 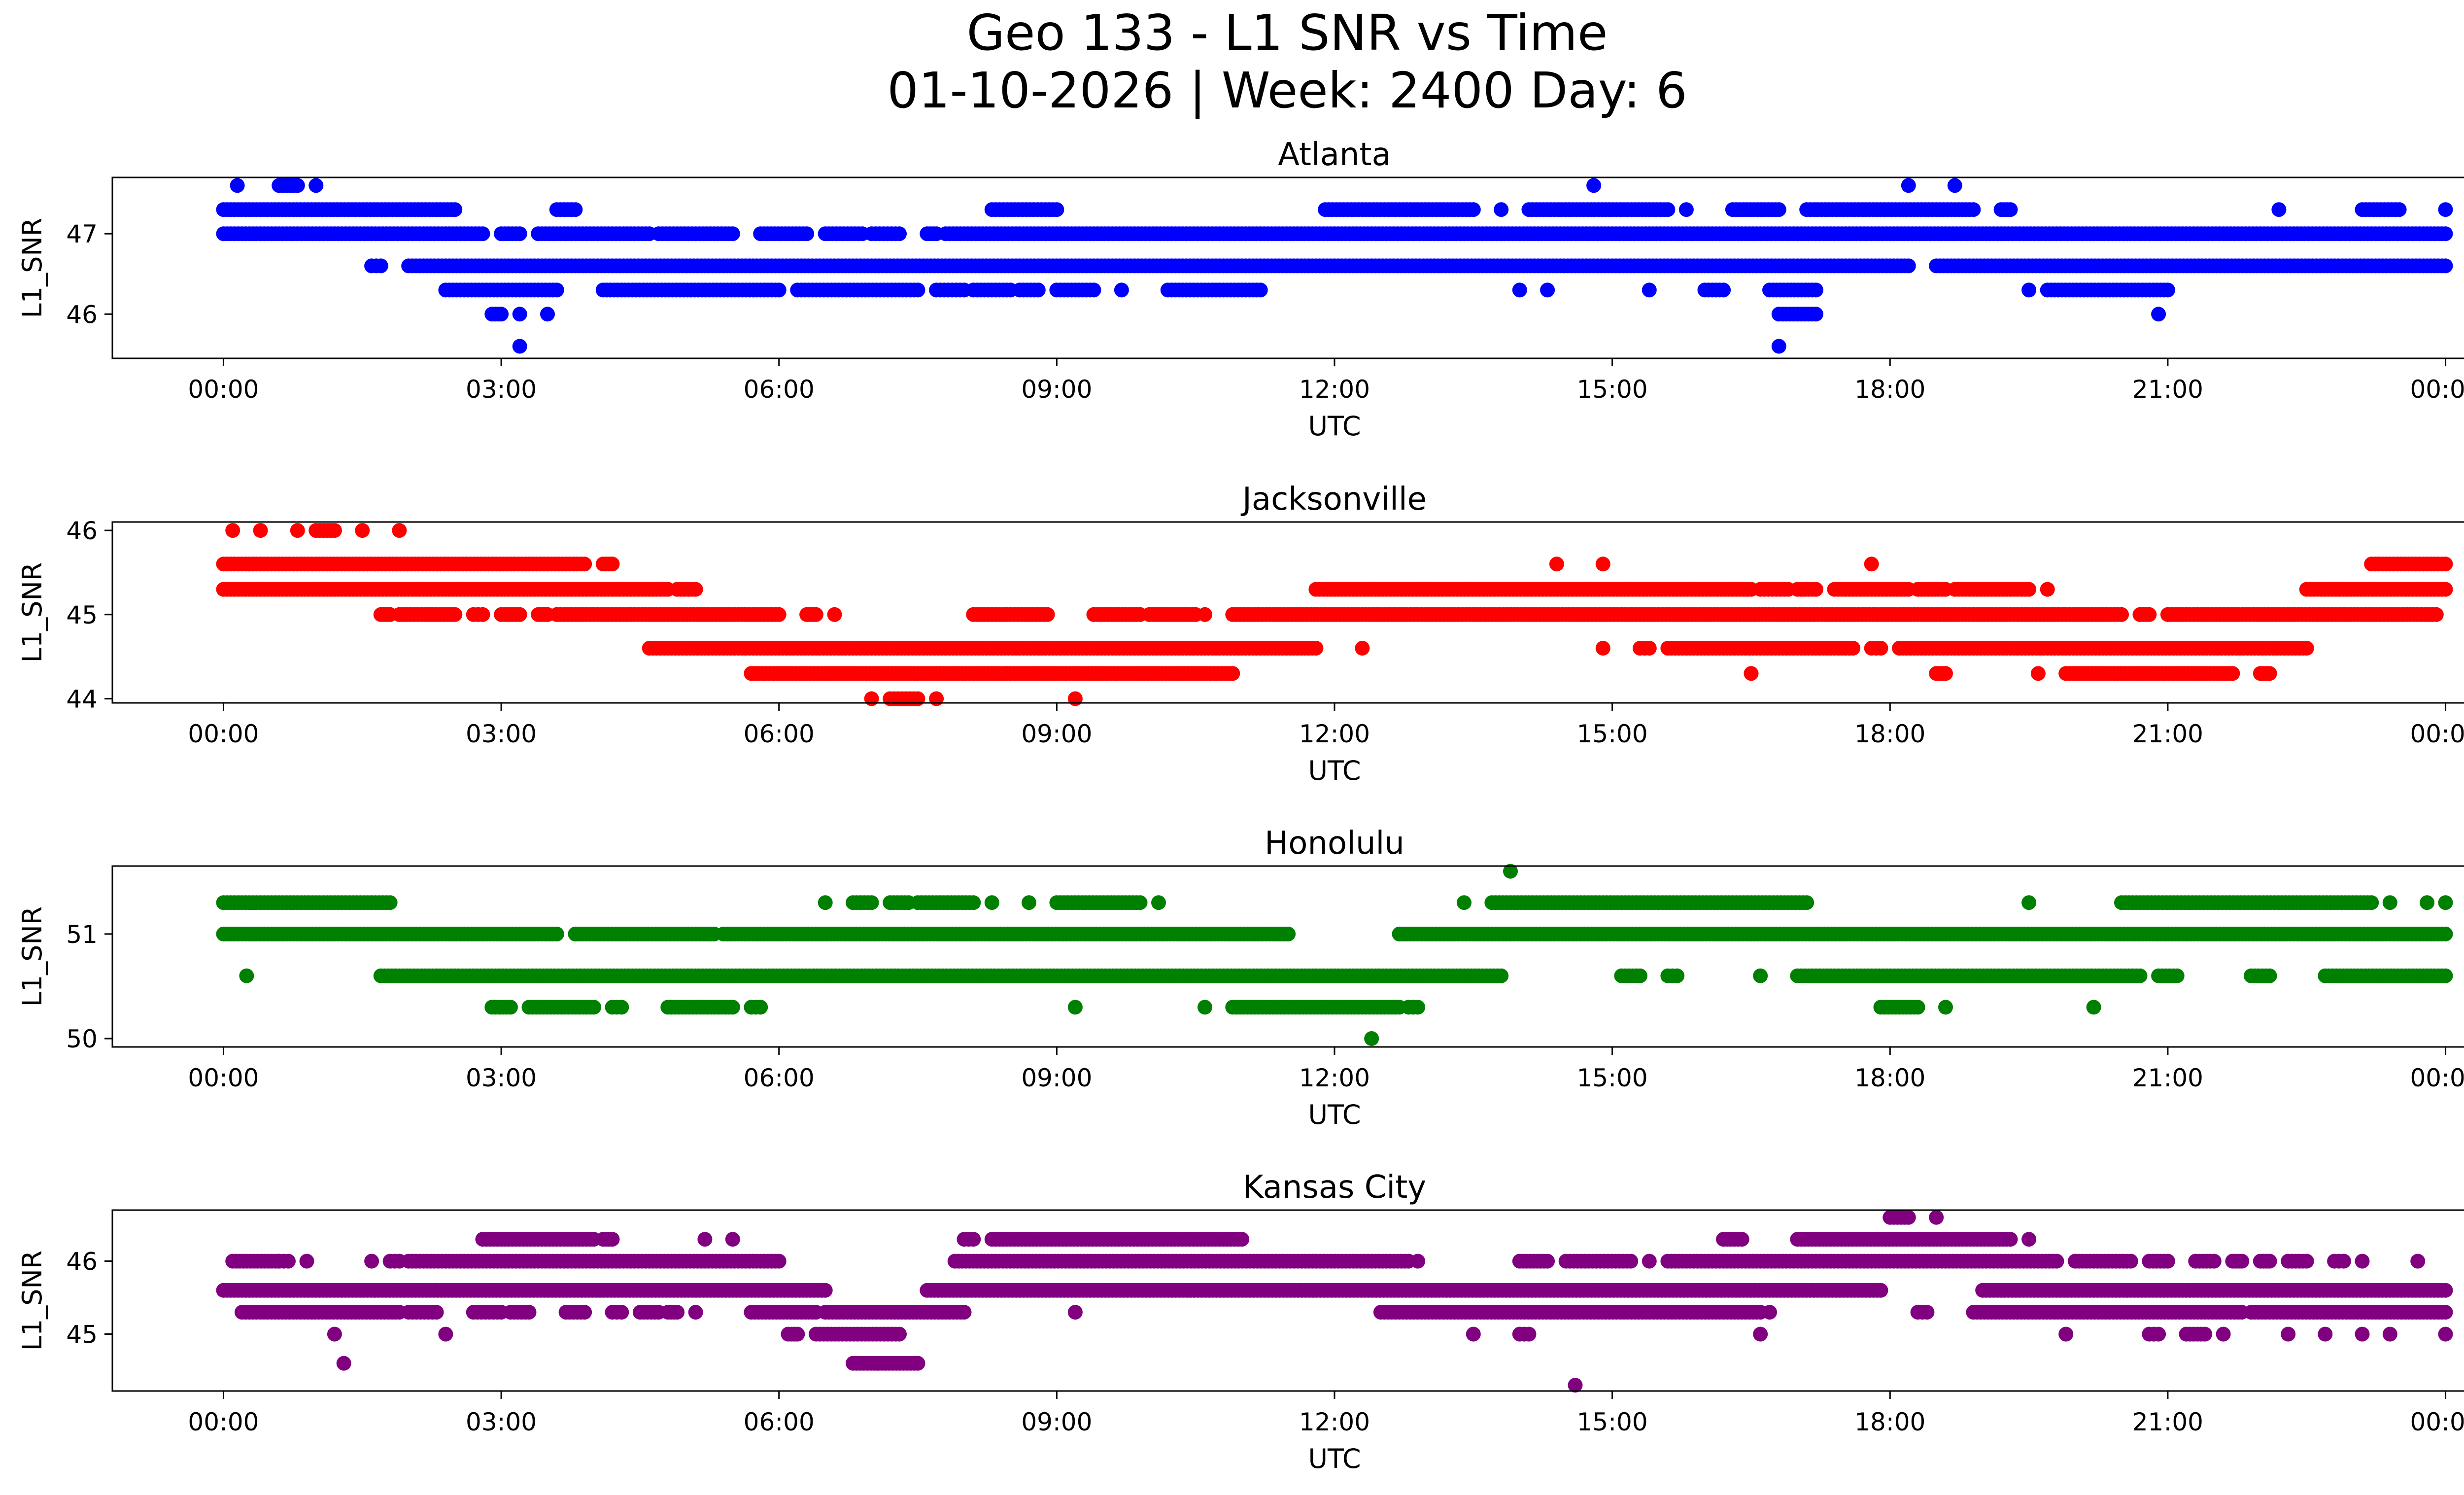 What do you see at coordinates (1334, 1301) in the screenshot?
I see `panel-kansas-city-points` at bounding box center [1334, 1301].